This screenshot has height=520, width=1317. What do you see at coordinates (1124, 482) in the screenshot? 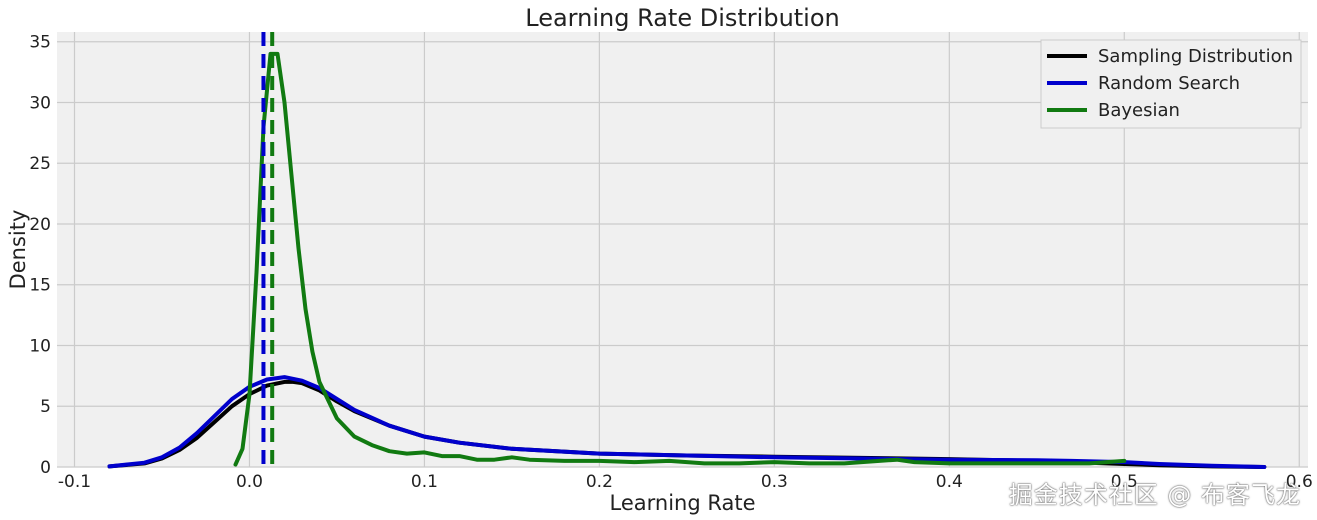
I see `x-tick-label: 0.5` at bounding box center [1124, 482].